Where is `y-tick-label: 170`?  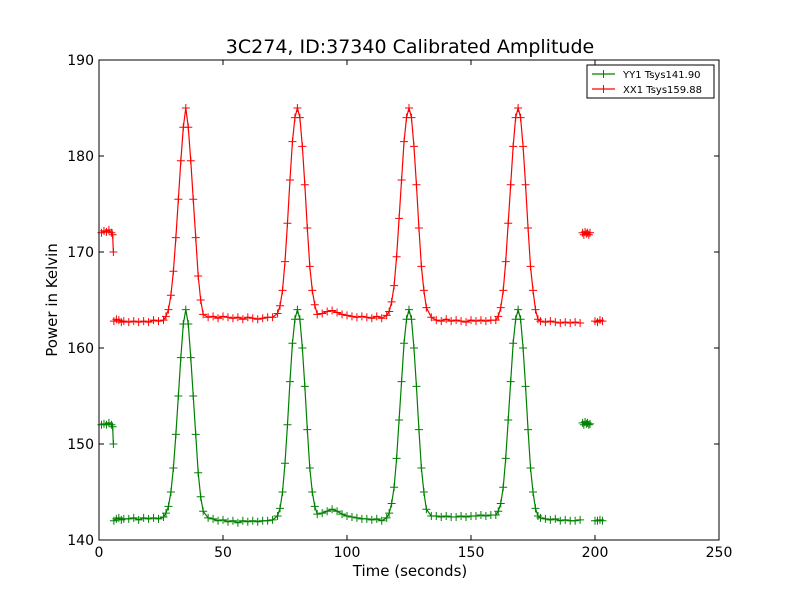
y-tick-label: 170 is located at coordinates (80, 253).